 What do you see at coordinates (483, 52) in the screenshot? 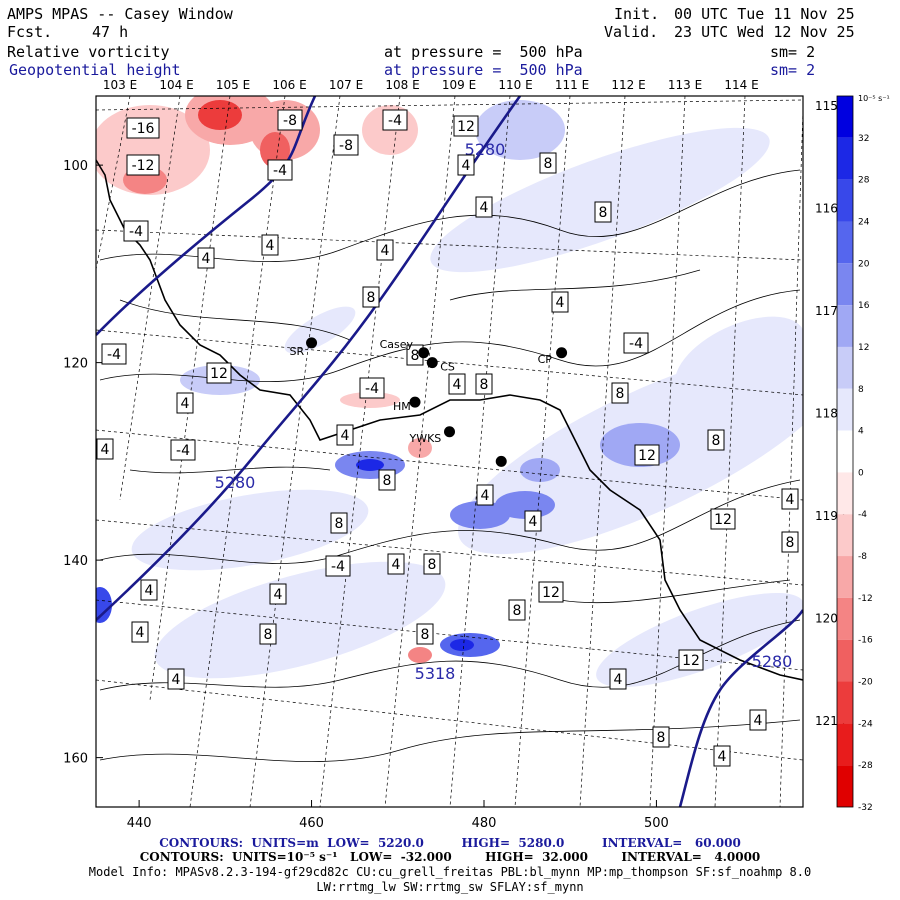
I see `pressure-1: at pressure = 500 hPa` at bounding box center [483, 52].